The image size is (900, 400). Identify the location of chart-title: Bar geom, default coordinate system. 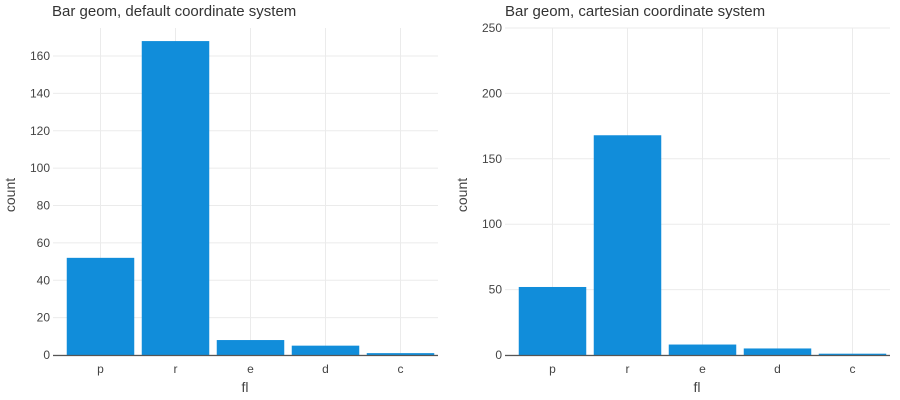
(174, 11).